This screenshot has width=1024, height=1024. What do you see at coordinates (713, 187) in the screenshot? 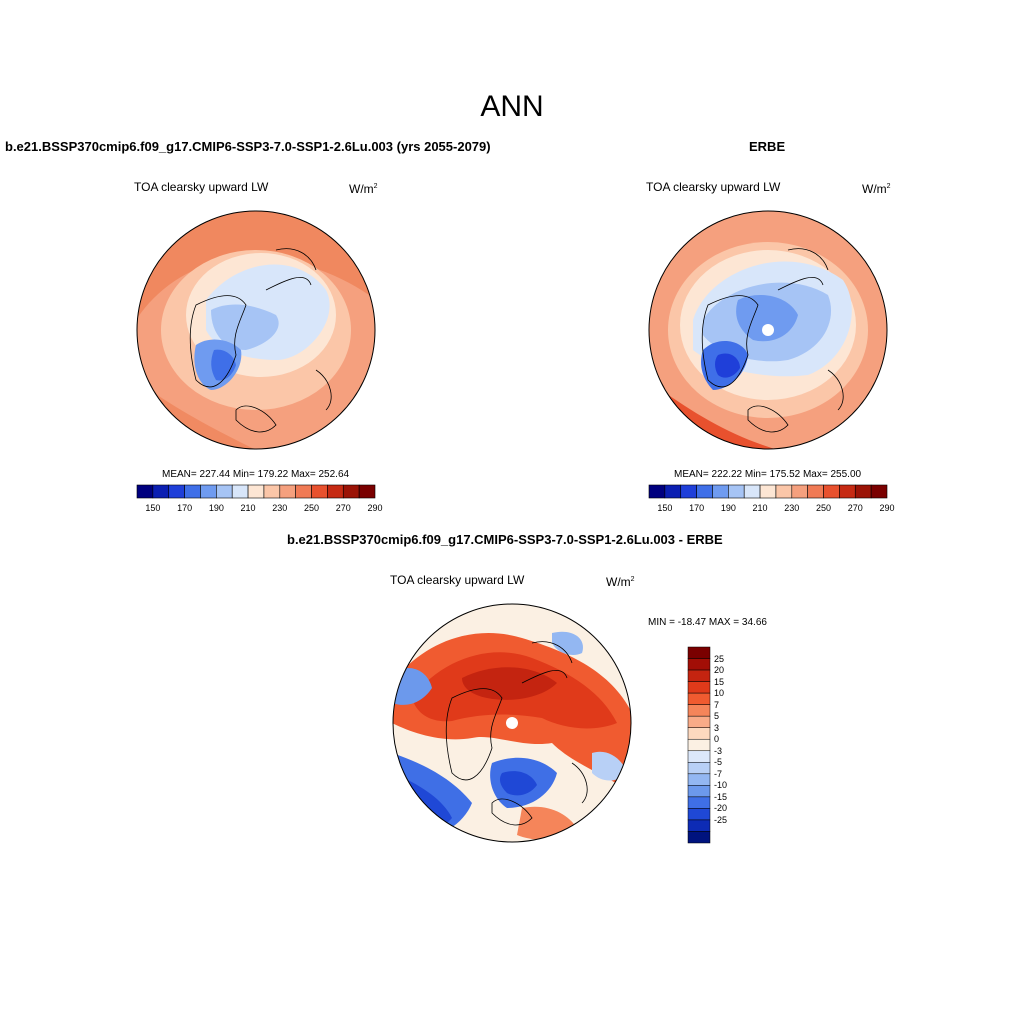
I see `panel-2-variable: TOA clearsky upward LW` at bounding box center [713, 187].